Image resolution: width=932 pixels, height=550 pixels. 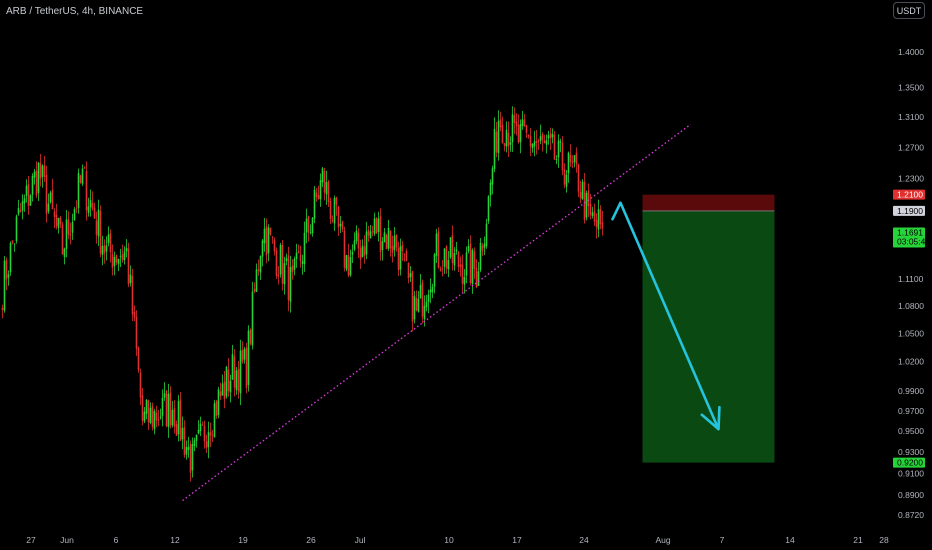 What do you see at coordinates (909, 10) in the screenshot?
I see `currency-button: USDT` at bounding box center [909, 10].